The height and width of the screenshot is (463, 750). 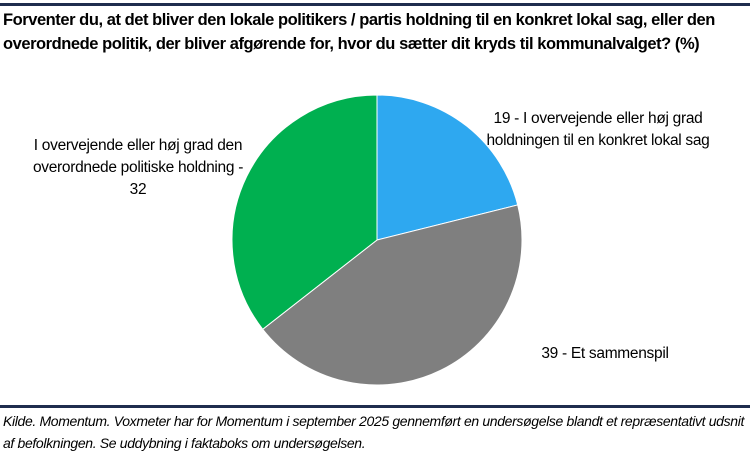 I want to click on slice-label-combined: 39 - Et sammenspil, so click(x=605, y=353).